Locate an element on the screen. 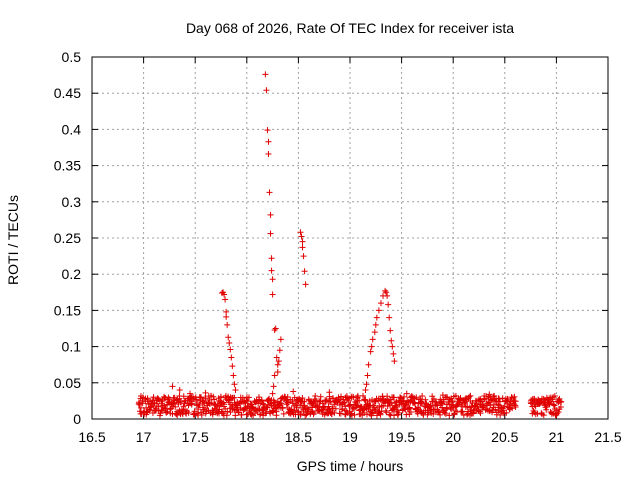 The width and height of the screenshot is (640, 480). y-tick-label: 0.3 is located at coordinates (72, 202).